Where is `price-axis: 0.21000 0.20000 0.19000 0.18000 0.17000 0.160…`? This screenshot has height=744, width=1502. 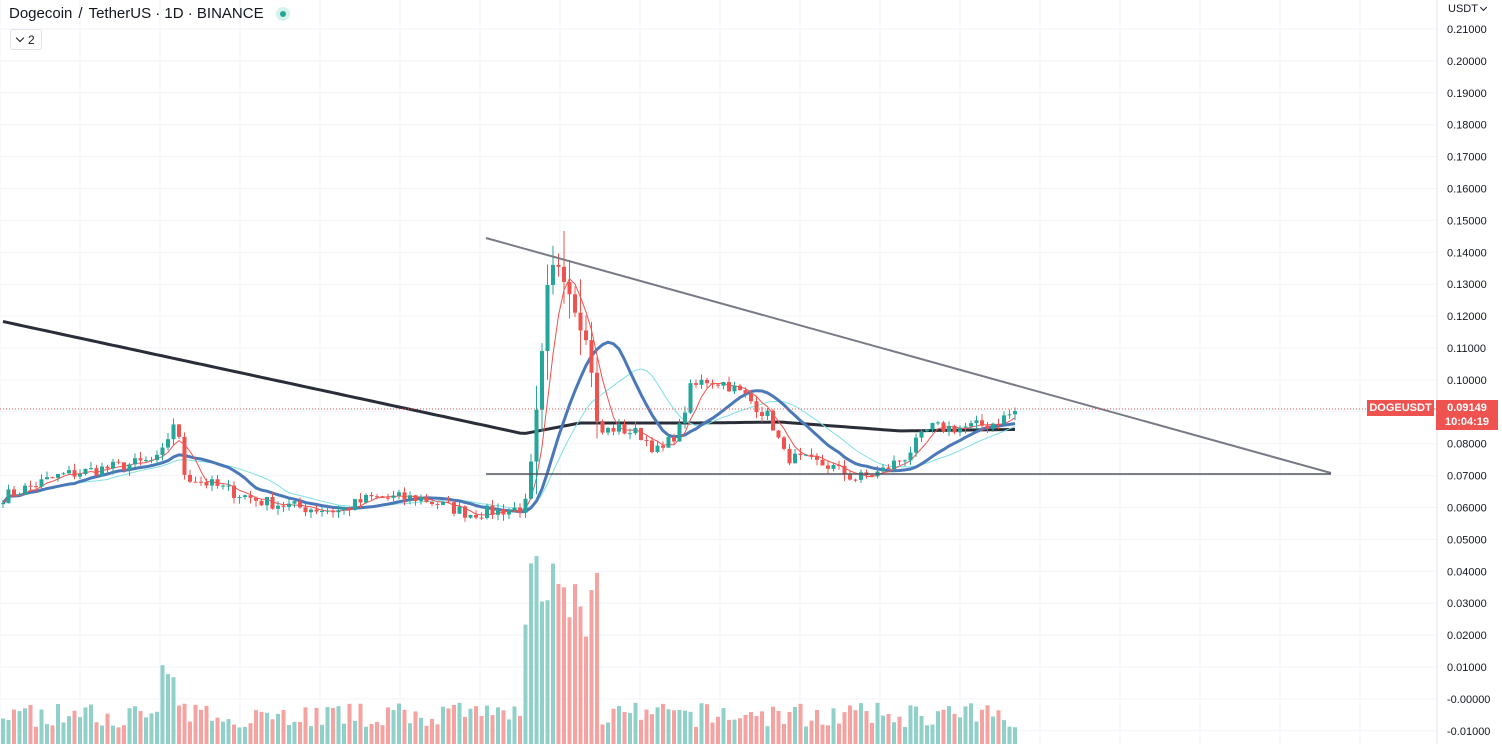 price-axis: 0.21000 0.20000 0.19000 0.18000 0.17000 0.160… is located at coordinates (1463, 372).